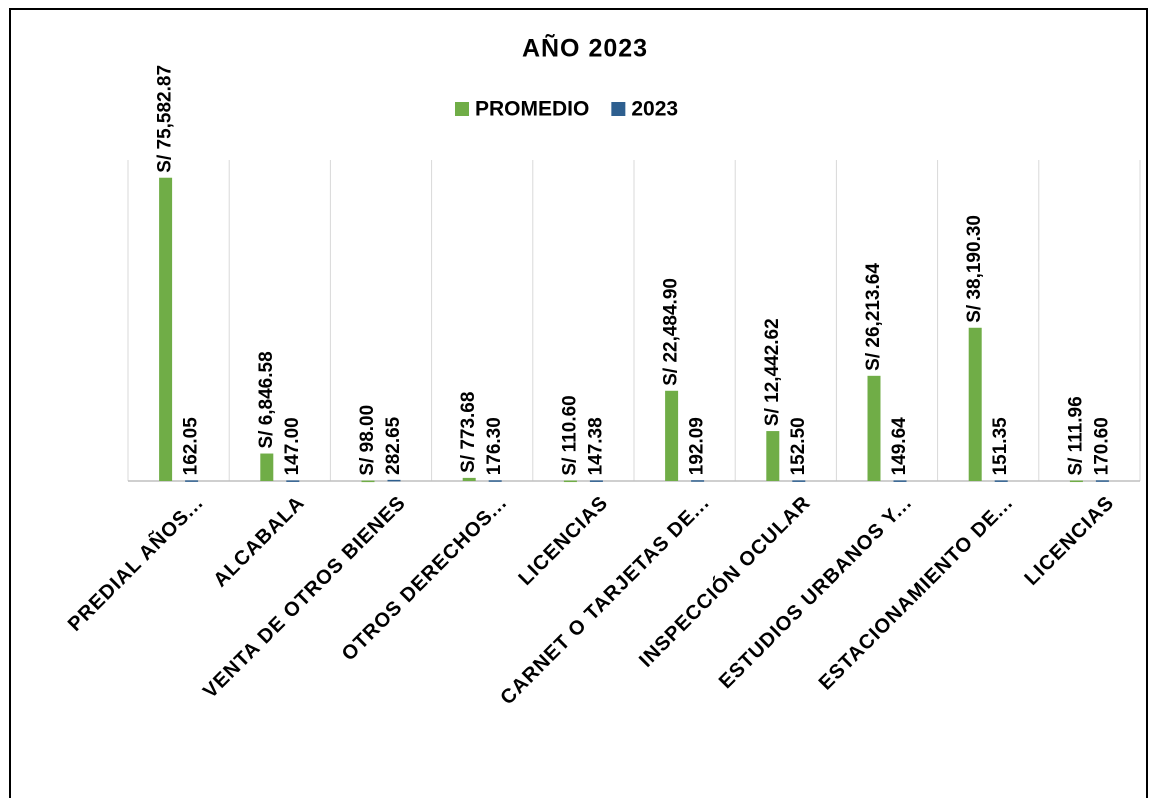  I want to click on value-label: S/ 773.68, so click(468, 432).